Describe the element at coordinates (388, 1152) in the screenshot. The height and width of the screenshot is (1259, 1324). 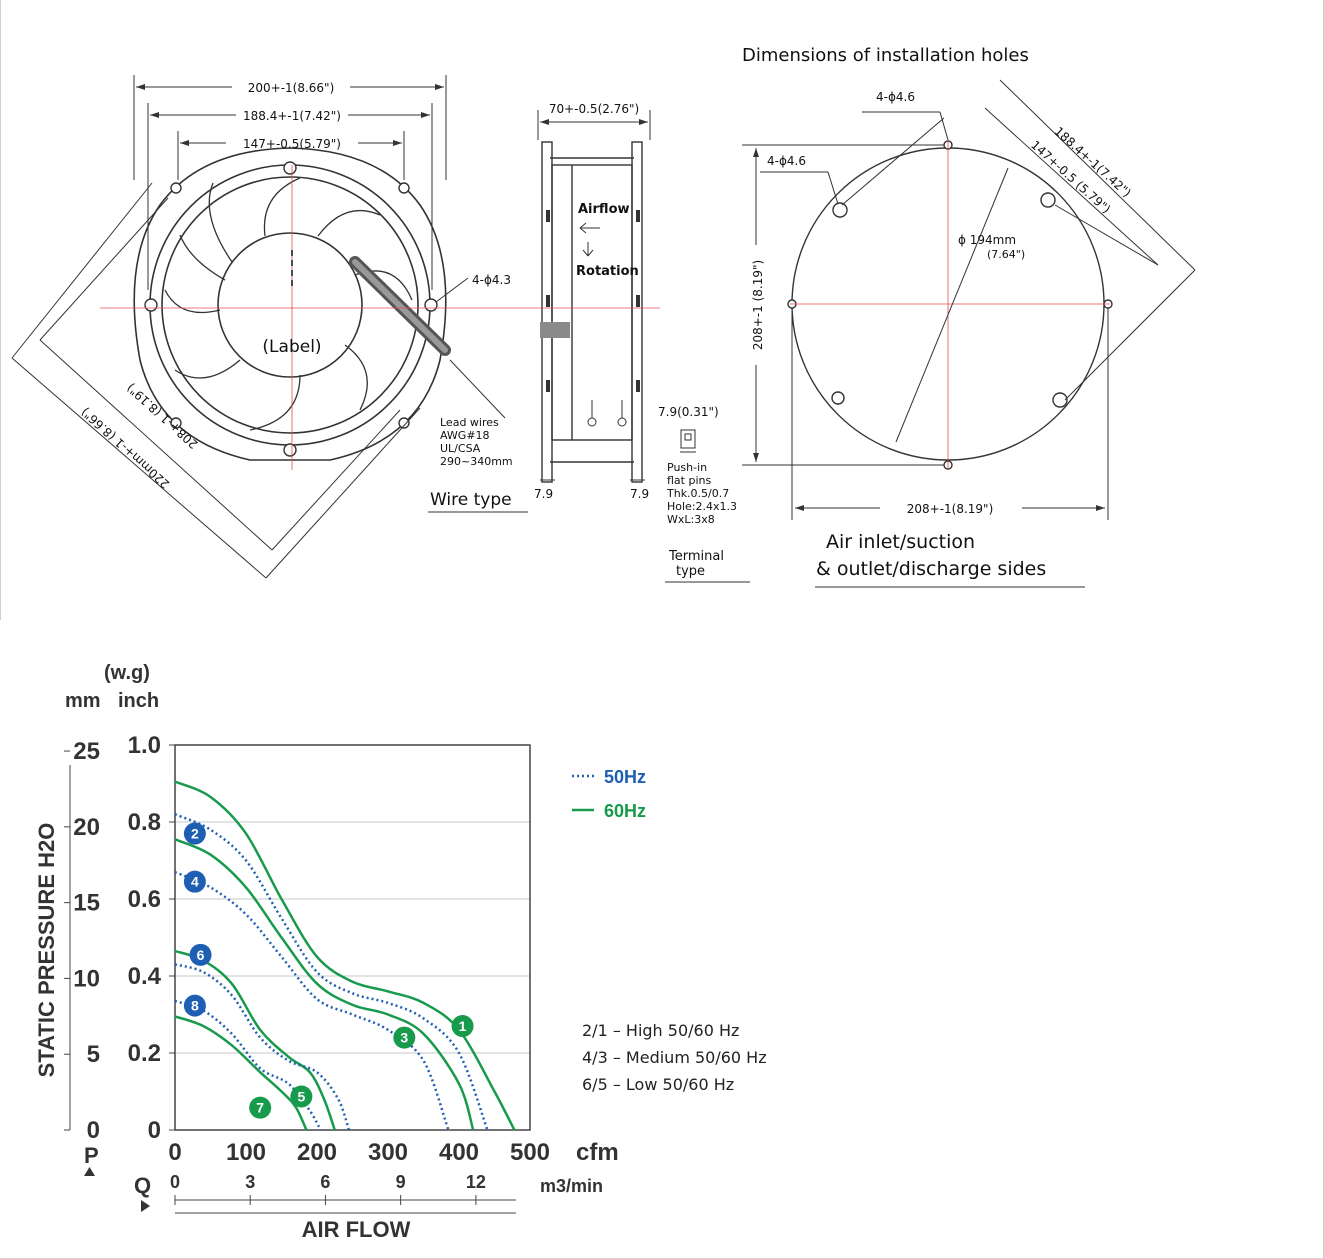
I see `x-tick-cfm: 300` at that location.